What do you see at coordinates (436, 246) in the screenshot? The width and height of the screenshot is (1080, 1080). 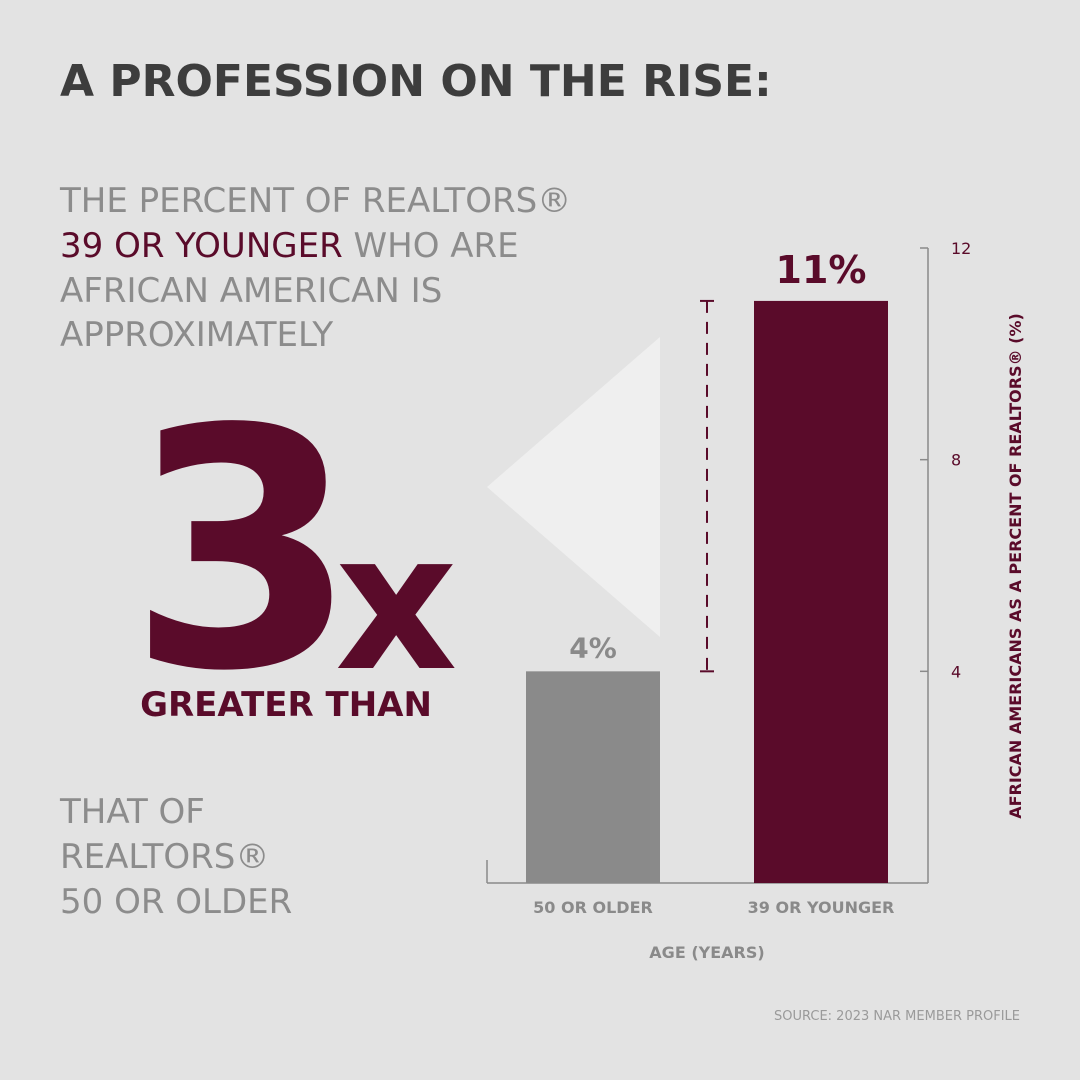 I see `intro-text: WHO ARE` at bounding box center [436, 246].